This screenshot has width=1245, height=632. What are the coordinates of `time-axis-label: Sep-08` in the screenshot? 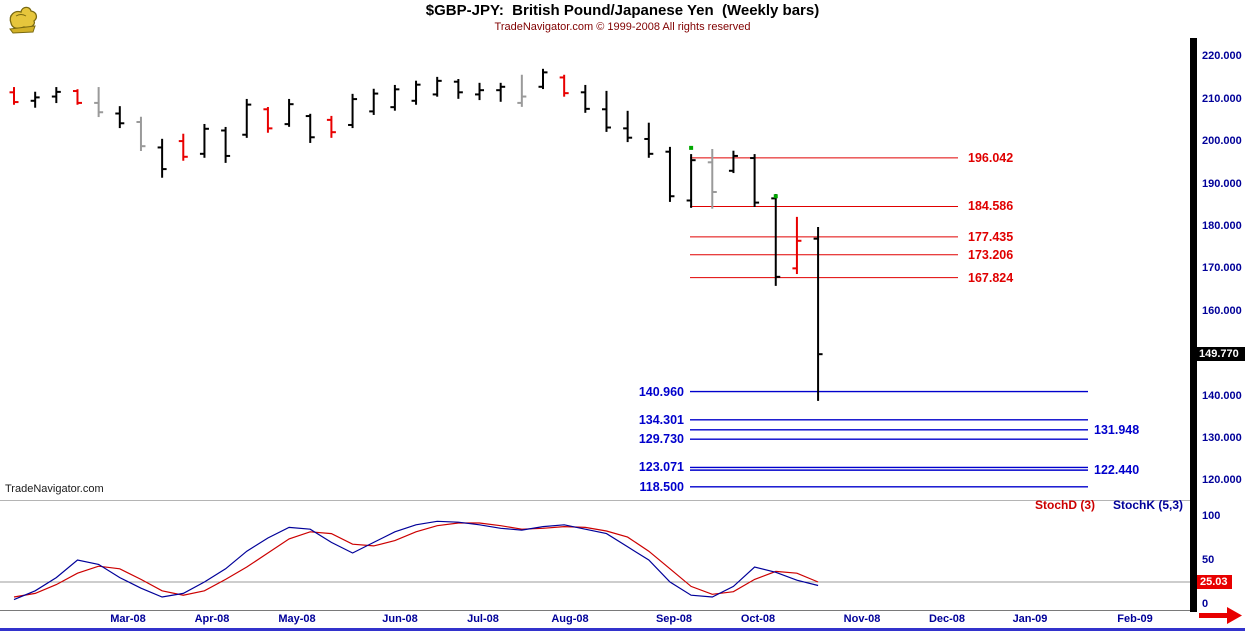 It's located at (674, 619).